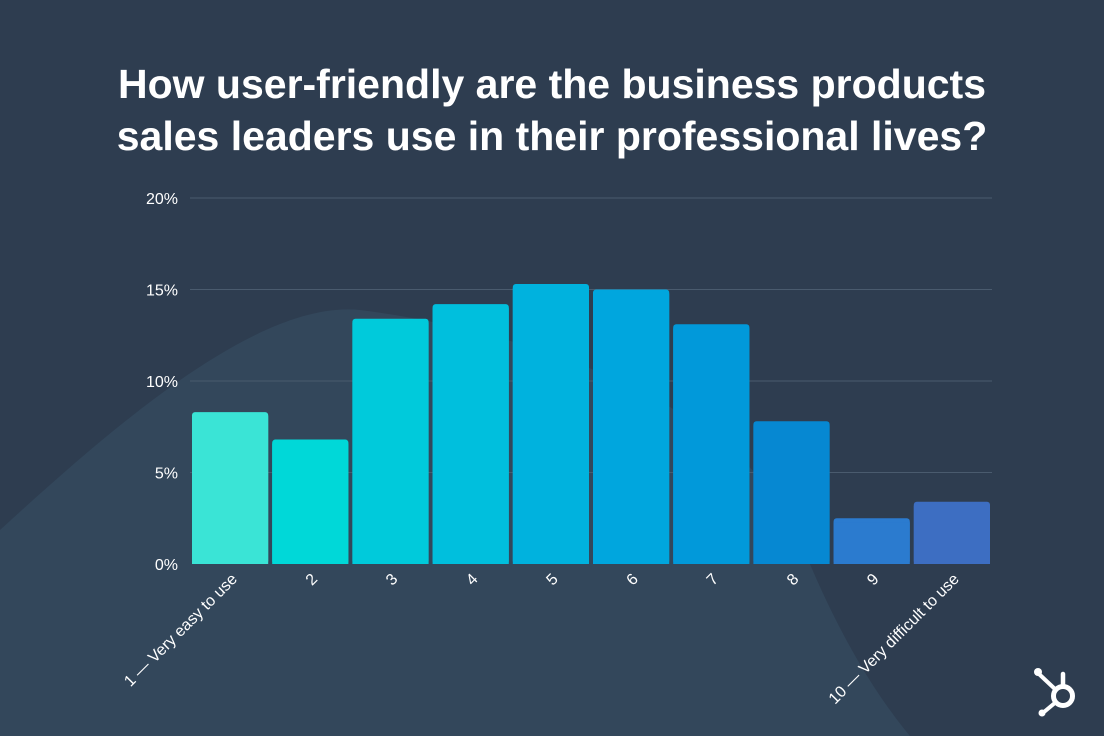 The height and width of the screenshot is (736, 1104). What do you see at coordinates (392, 580) in the screenshot?
I see `x-tick-label: 3` at bounding box center [392, 580].